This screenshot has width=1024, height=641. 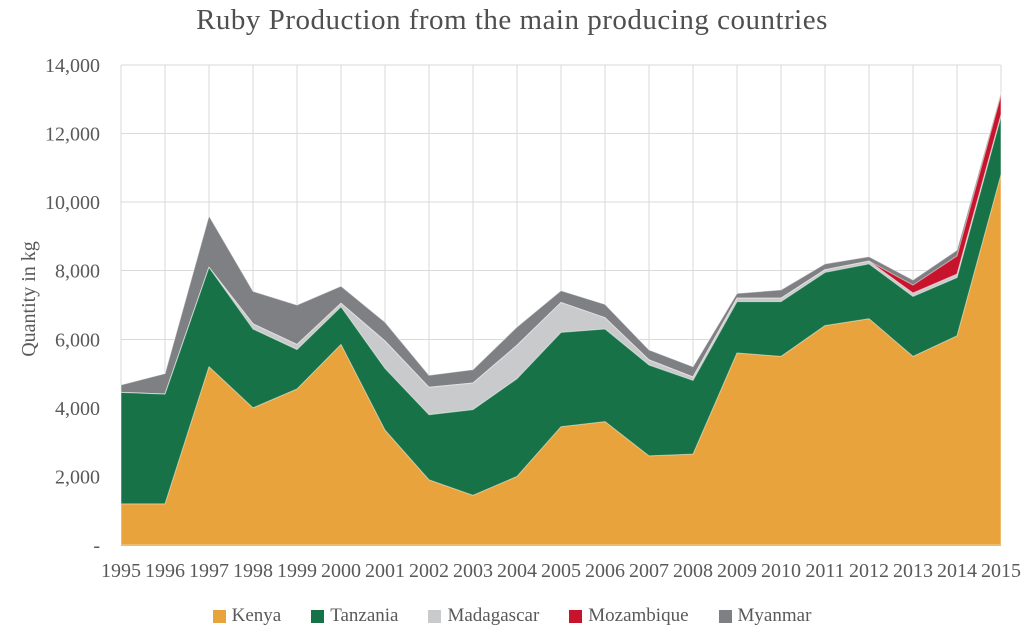 What do you see at coordinates (576, 616) in the screenshot?
I see `legend-swatch-mozambique` at bounding box center [576, 616].